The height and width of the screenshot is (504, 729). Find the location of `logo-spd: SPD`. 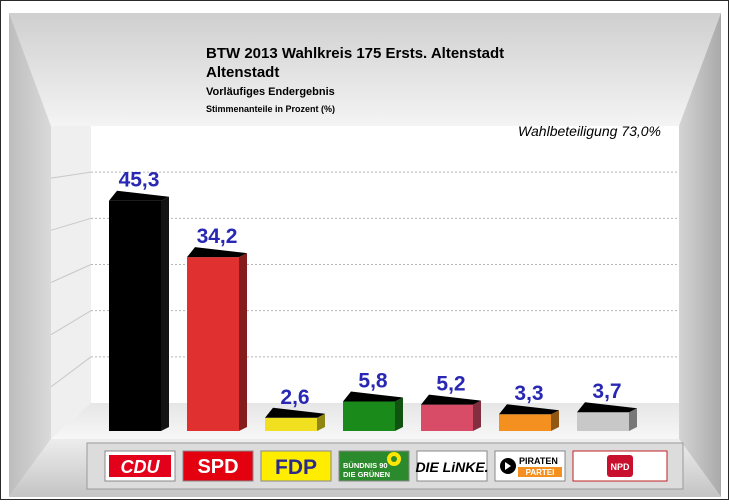

logo-spd: SPD is located at coordinates (218, 466).